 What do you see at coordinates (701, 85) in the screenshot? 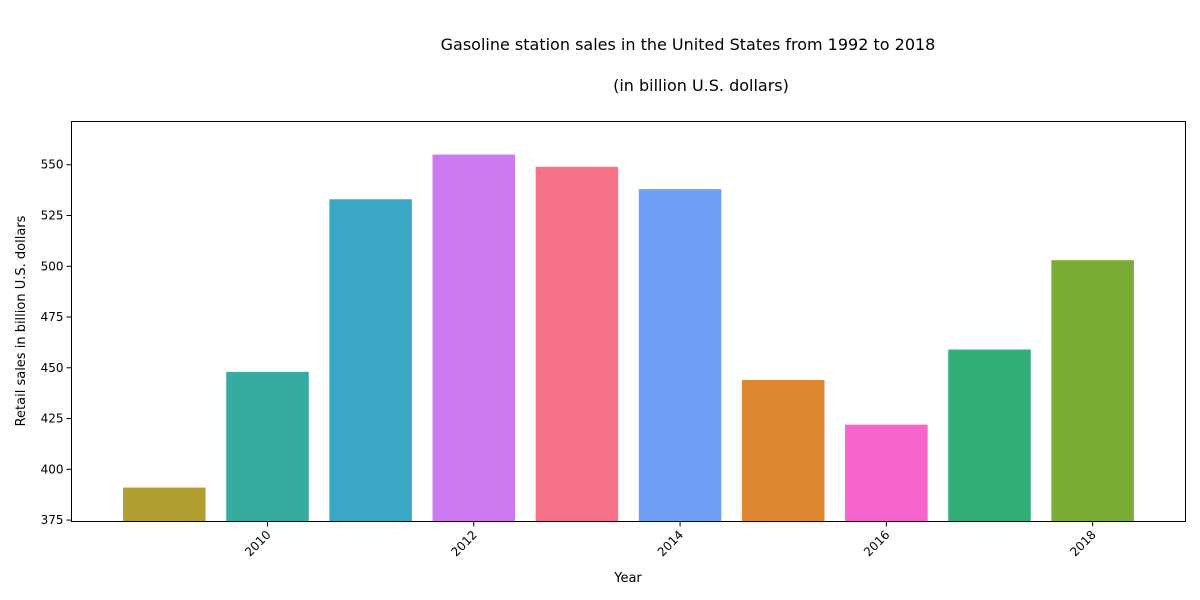
I see `chart-subtitle: (in billion U.S. dollars)` at bounding box center [701, 85].